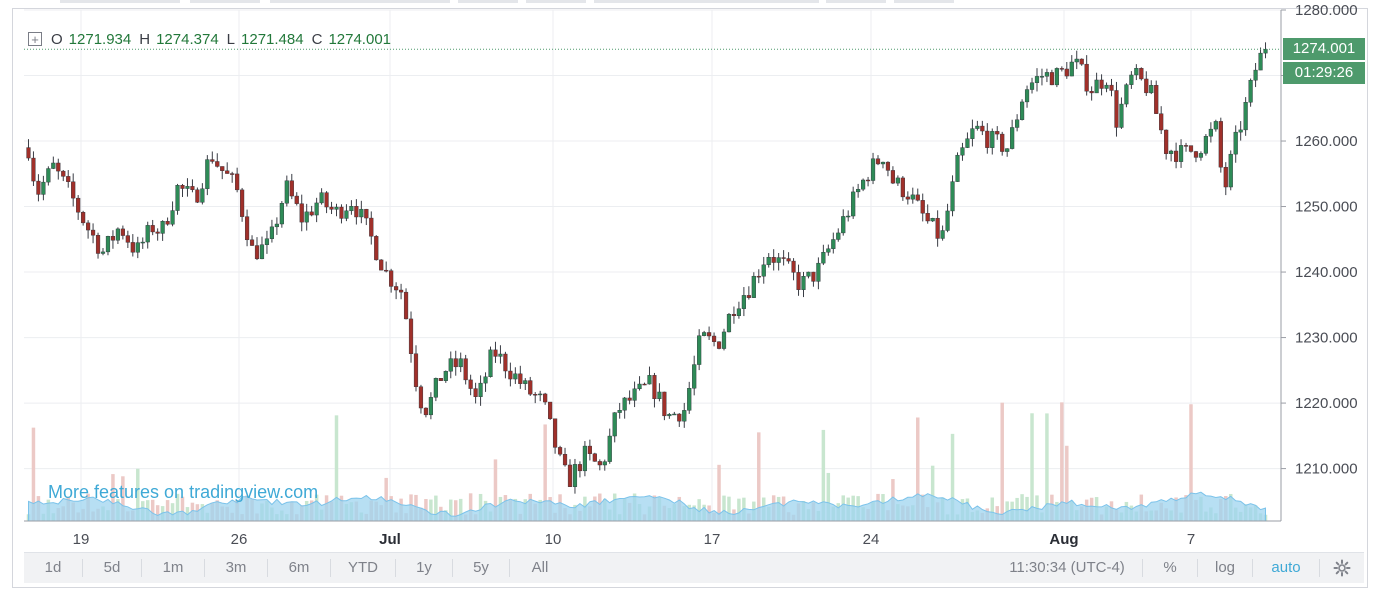 Image resolution: width=1382 pixels, height=596 pixels. I want to click on timeframe-1y-button: 1y, so click(424, 567).